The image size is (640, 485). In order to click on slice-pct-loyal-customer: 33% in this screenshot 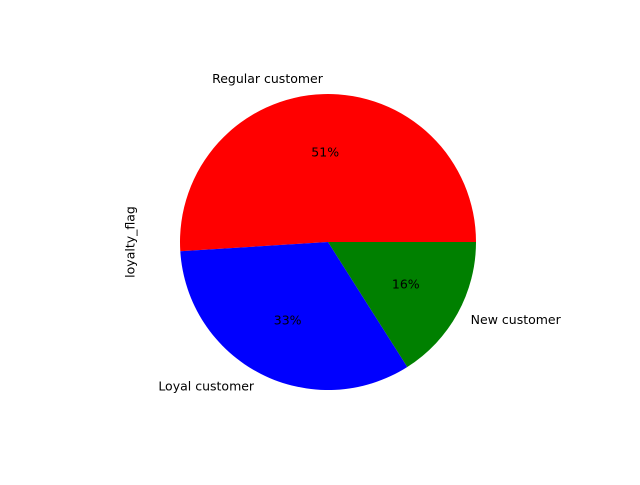, I will do `click(288, 320)`.